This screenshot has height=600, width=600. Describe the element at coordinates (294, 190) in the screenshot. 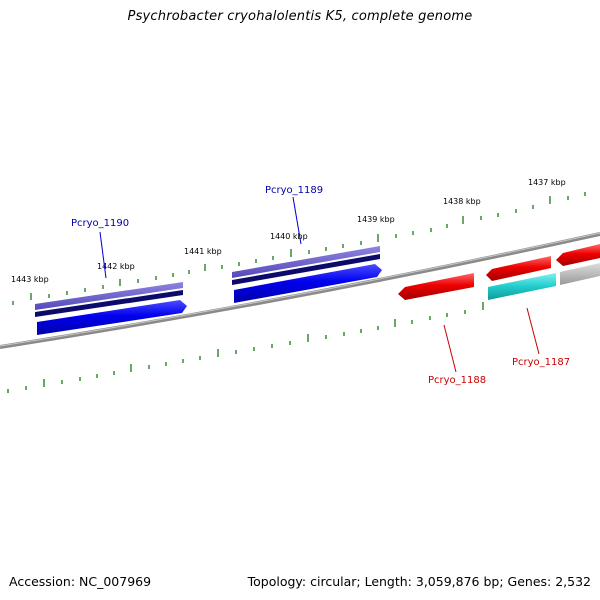

I see `pcryo-1189-label: Pcryo_1189` at that location.